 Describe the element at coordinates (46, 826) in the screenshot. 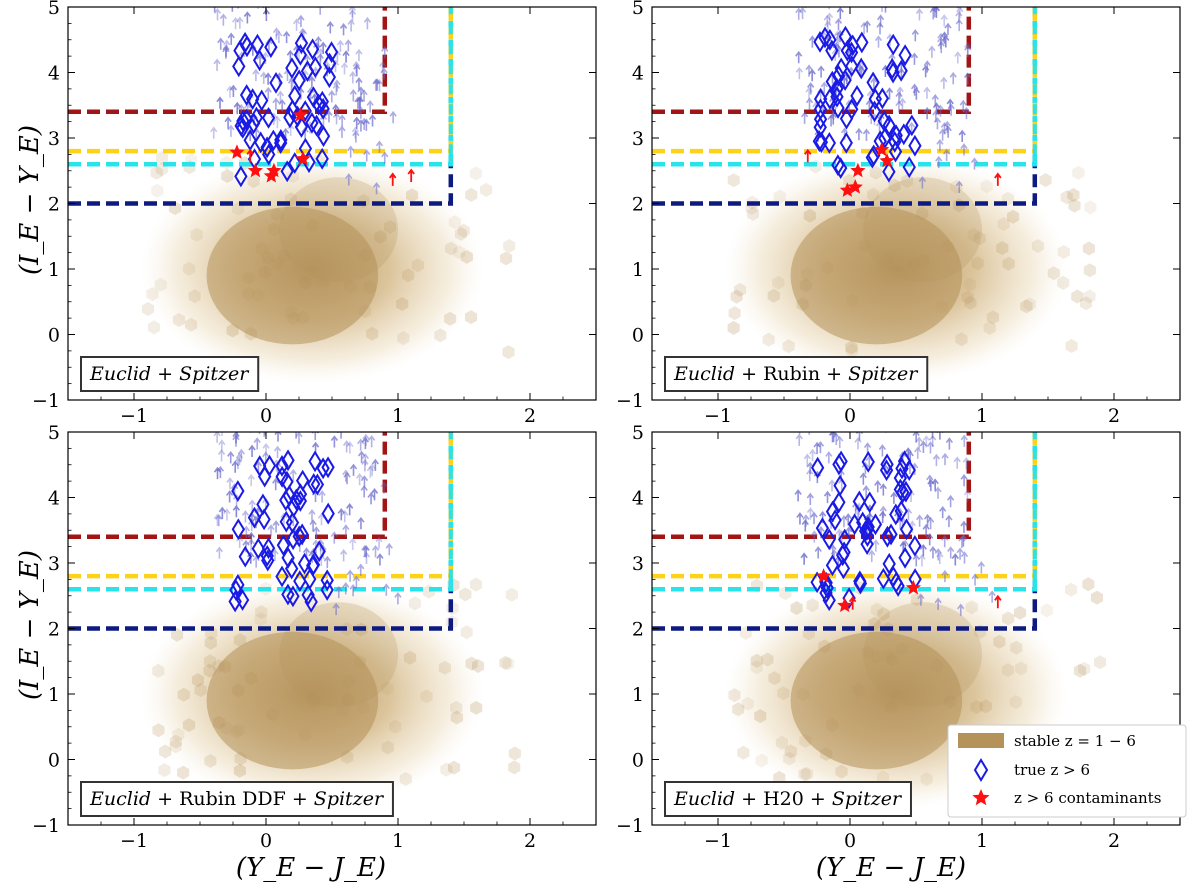

I see `y-tick-label: −1` at that location.